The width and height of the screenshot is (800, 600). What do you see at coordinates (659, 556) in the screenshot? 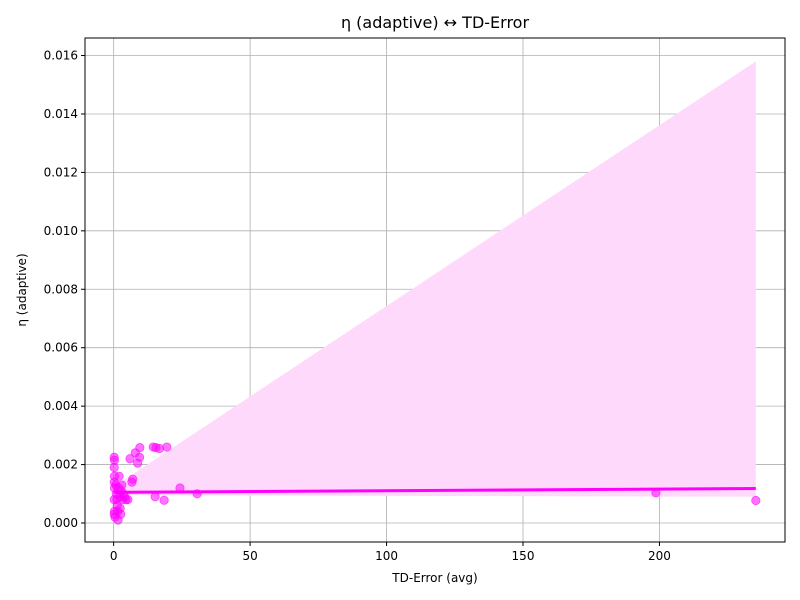
I see `x-tick-label: 200` at bounding box center [659, 556].